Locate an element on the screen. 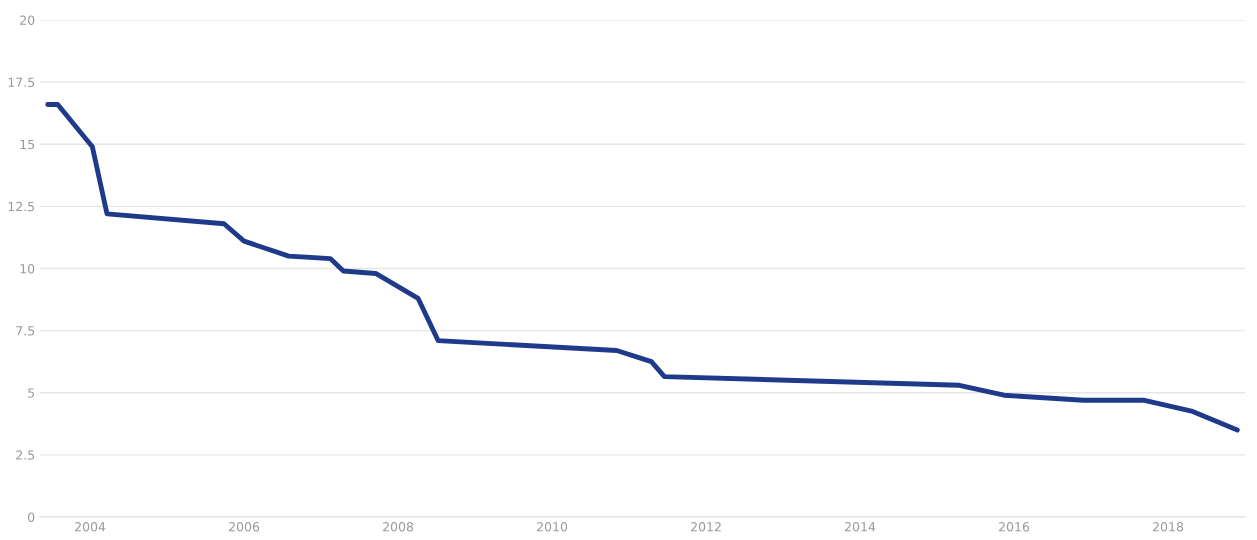 Image resolution: width=1257 pixels, height=540 pixels. x-tick-label: 2004 is located at coordinates (90, 527).